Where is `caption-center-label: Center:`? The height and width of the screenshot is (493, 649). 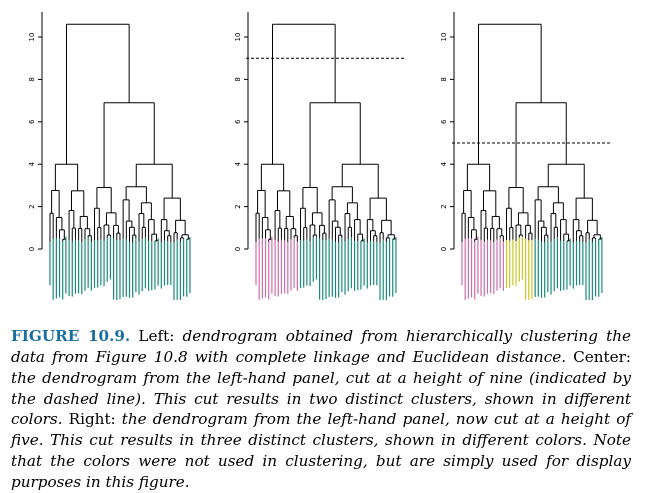 caption-center-label: Center: is located at coordinates (598, 356).